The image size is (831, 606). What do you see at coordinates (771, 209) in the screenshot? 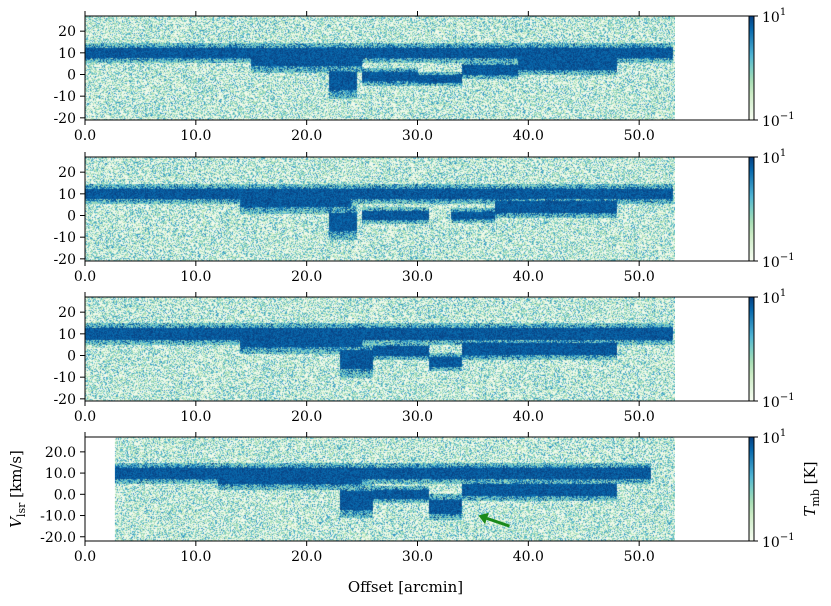
I see `colorbar-2: 10¹ 10⁻¹` at bounding box center [771, 209].